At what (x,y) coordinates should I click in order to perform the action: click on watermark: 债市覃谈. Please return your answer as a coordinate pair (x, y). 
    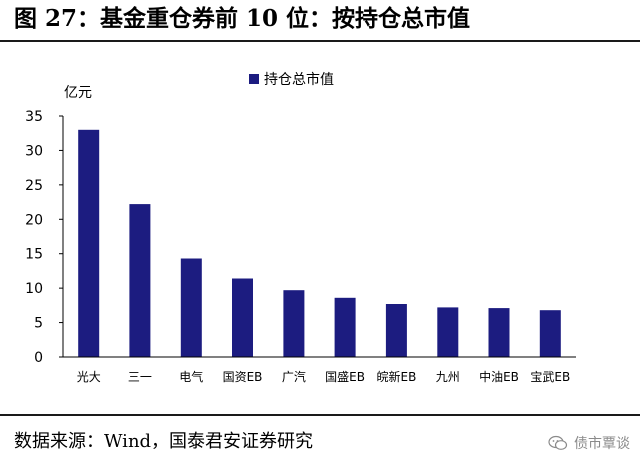
    Looking at the image, I should click on (589, 443).